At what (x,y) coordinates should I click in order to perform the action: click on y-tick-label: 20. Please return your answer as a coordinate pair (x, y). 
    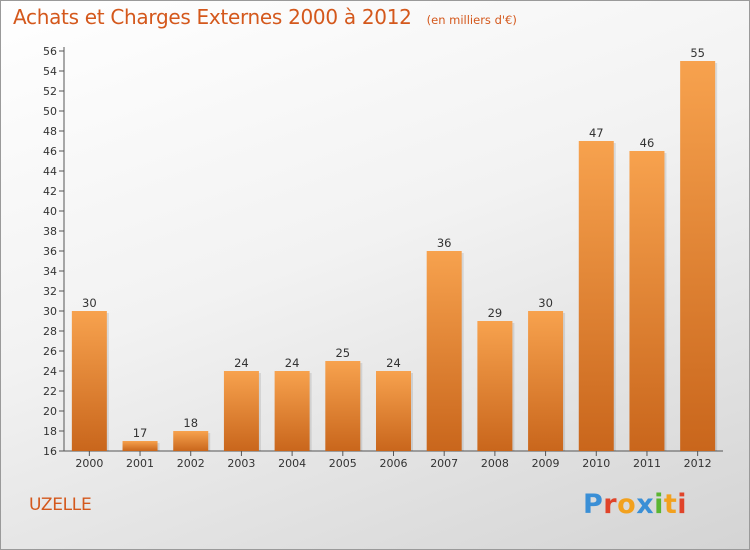
    Looking at the image, I should click on (50, 411).